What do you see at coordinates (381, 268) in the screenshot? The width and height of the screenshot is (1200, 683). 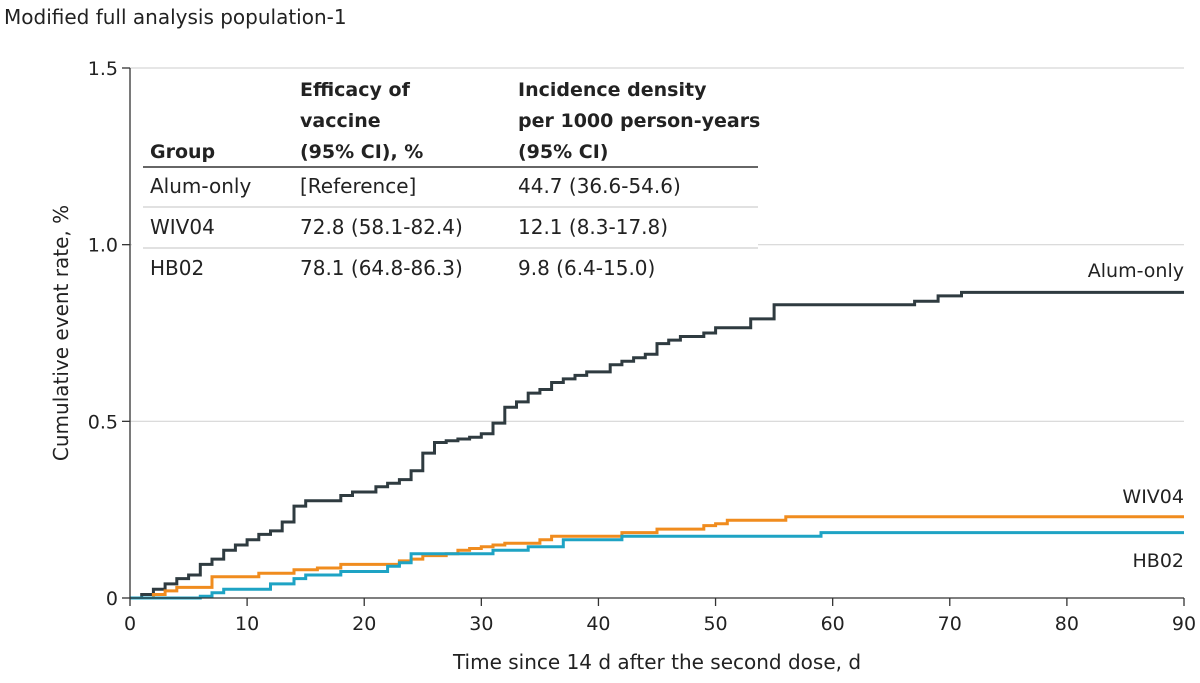 I see `table-cell-2-1: 78.1 (64.8-86.3)` at bounding box center [381, 268].